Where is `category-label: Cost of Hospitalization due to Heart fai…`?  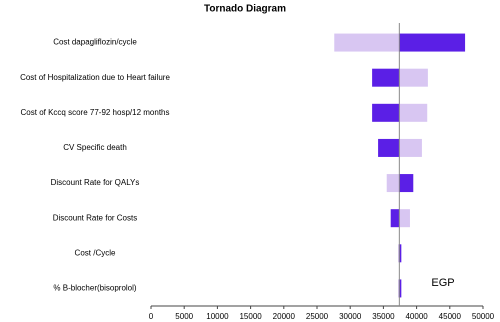 category-label: Cost of Hospitalization due to Heart fai… is located at coordinates (95, 77).